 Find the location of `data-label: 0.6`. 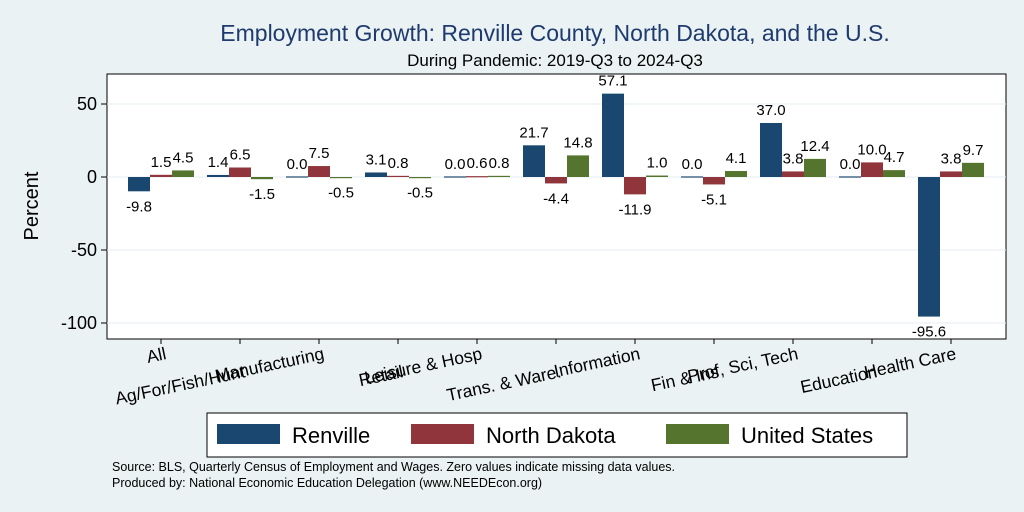

data-label: 0.6 is located at coordinates (477, 163).